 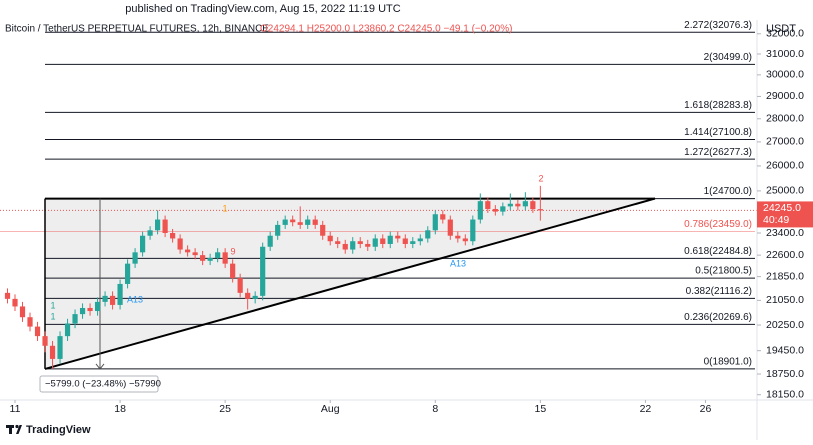 What do you see at coordinates (541, 409) in the screenshot?
I see `x-tick-label: 15` at bounding box center [541, 409].